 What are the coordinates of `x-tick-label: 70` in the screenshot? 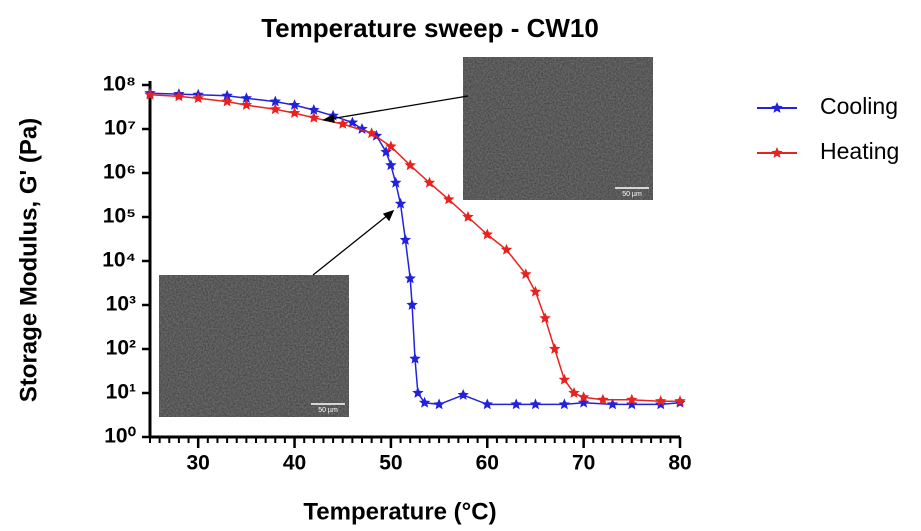 It's located at (583, 463).